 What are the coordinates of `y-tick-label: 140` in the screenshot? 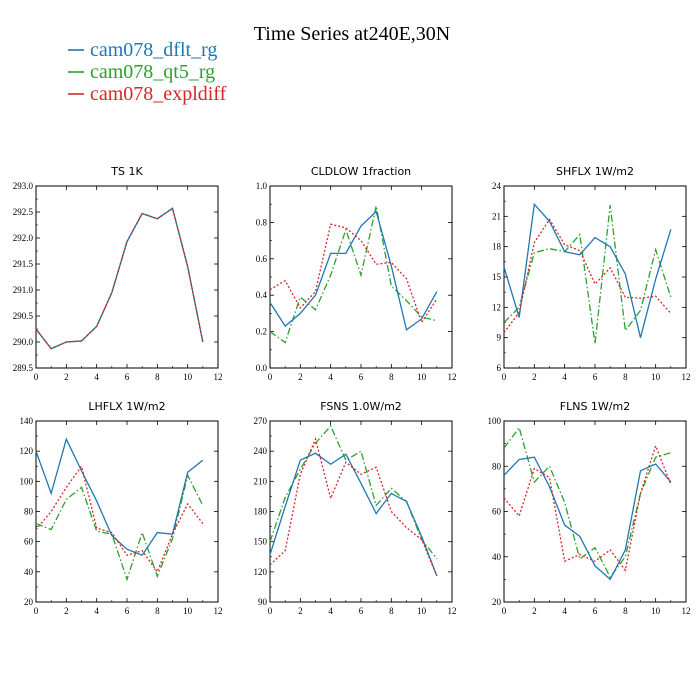 It's located at (27, 421).